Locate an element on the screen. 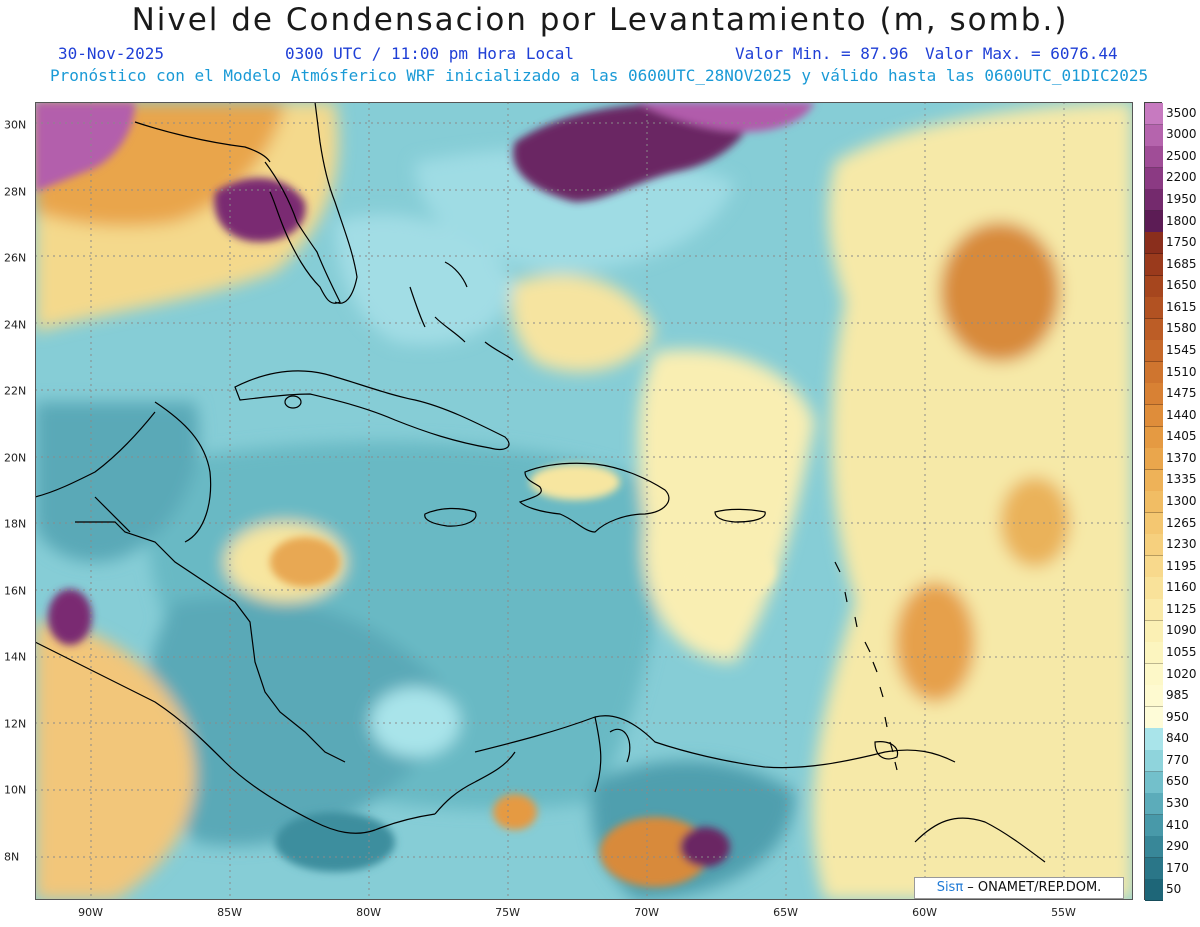  colorbar-label: 50 is located at coordinates (1174, 889).